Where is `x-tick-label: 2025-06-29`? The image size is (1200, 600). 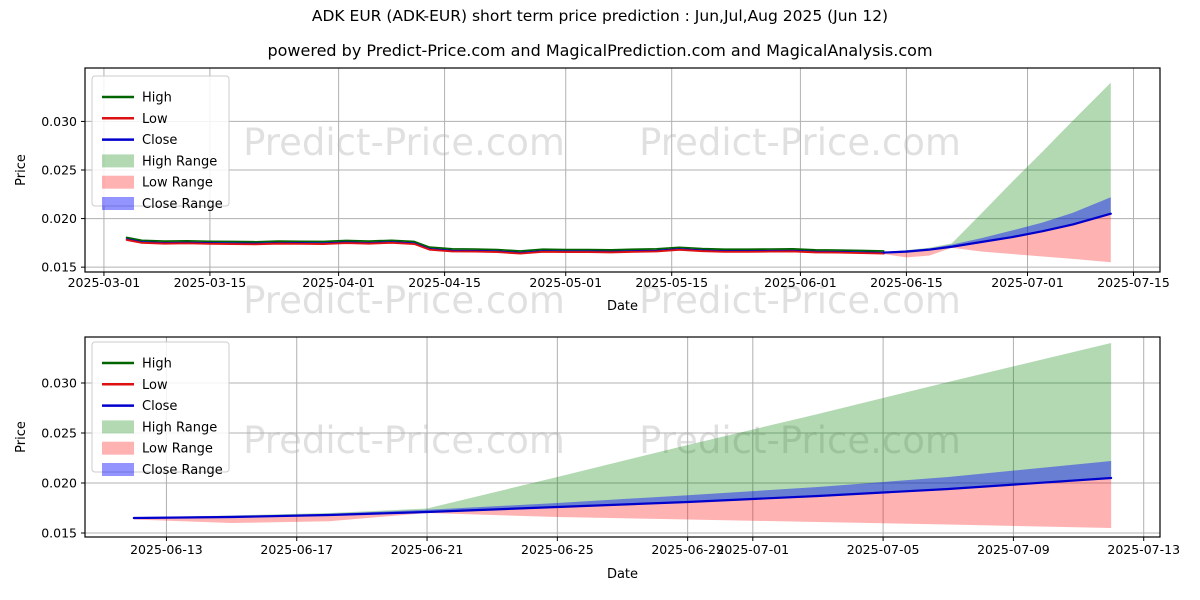
x-tick-label: 2025-06-29 is located at coordinates (687, 549).